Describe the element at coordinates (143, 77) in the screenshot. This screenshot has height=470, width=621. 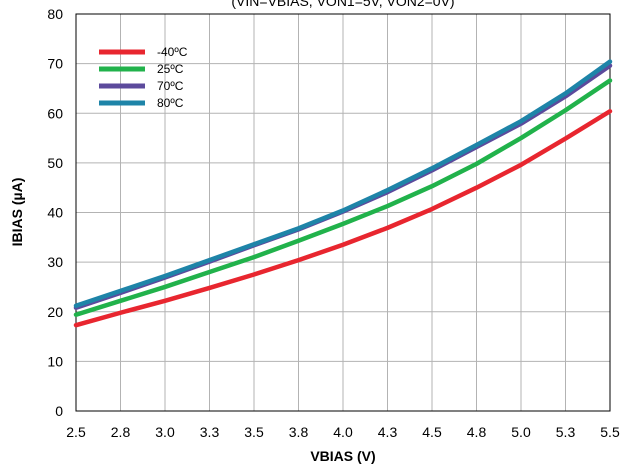
I see `legend: -40ºC 25ºC 70ºC 80ºC` at that location.